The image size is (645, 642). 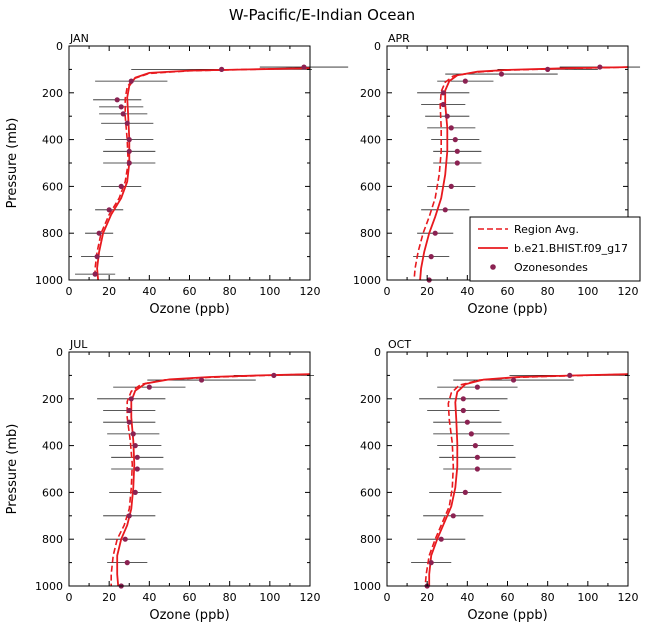 I want to click on legend-item: b.e21.BHIST.f09_g17, so click(x=553, y=248).